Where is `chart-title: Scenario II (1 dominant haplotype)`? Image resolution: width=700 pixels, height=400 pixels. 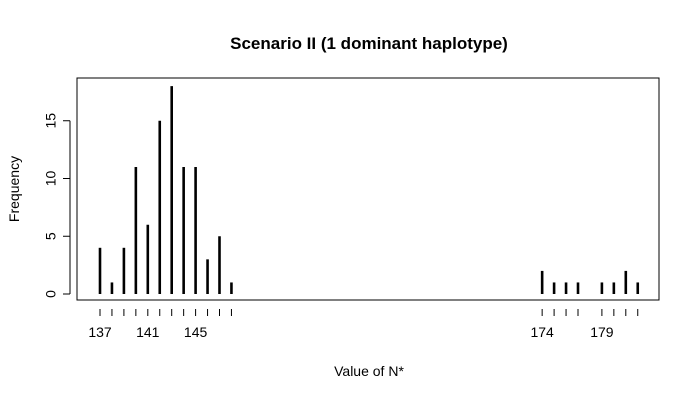 chart-title: Scenario II (1 dominant haplotype) is located at coordinates (369, 43).